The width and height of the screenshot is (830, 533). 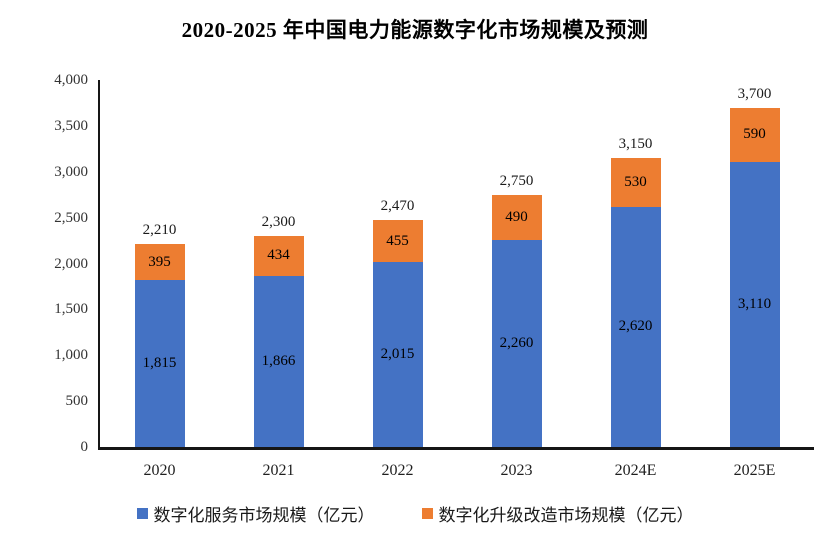 I want to click on bar-value-label: 590, so click(x=754, y=134).